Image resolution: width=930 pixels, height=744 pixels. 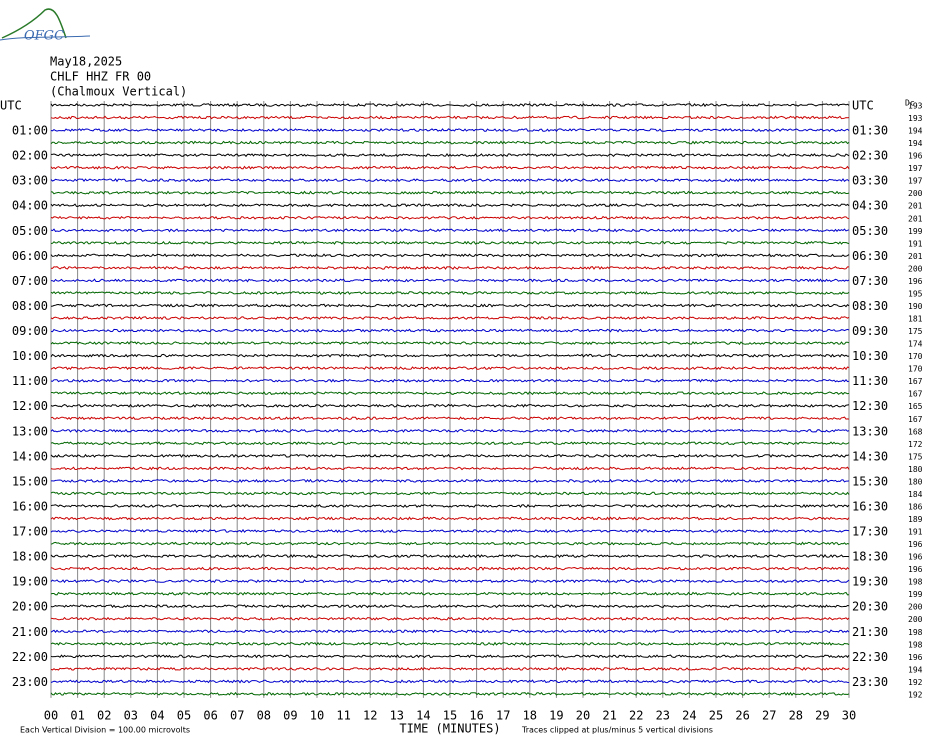 I want to click on left-label: 23:00, so click(x=30, y=682).